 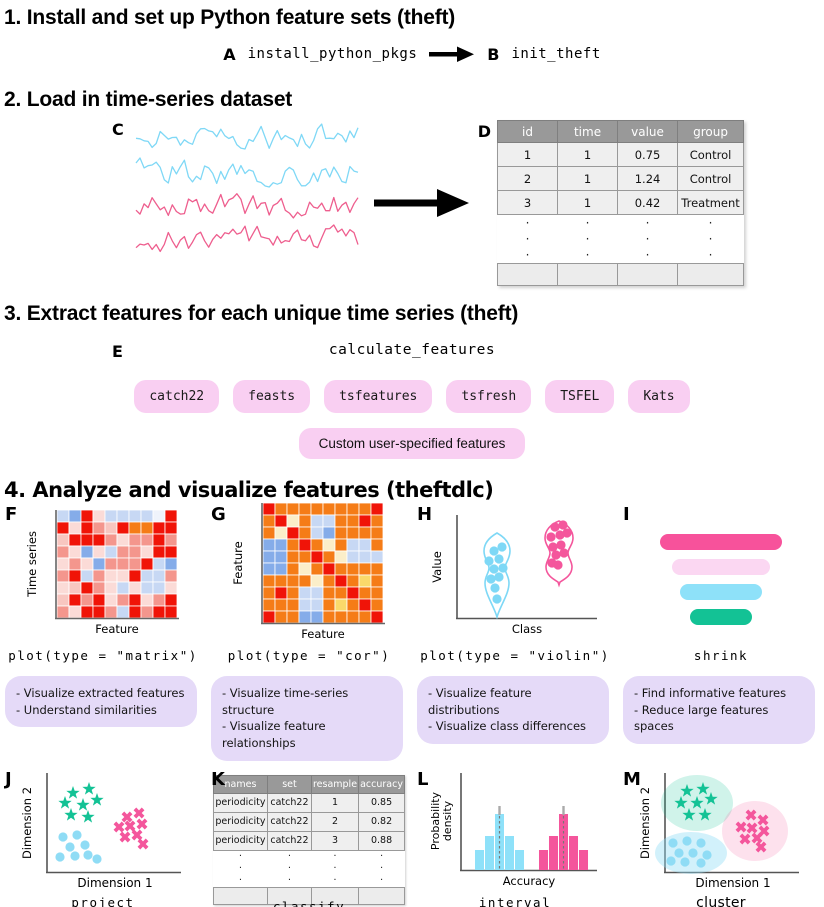 What do you see at coordinates (580, 396) in the screenshot?
I see `chip-tsfel: TSFEL` at bounding box center [580, 396].